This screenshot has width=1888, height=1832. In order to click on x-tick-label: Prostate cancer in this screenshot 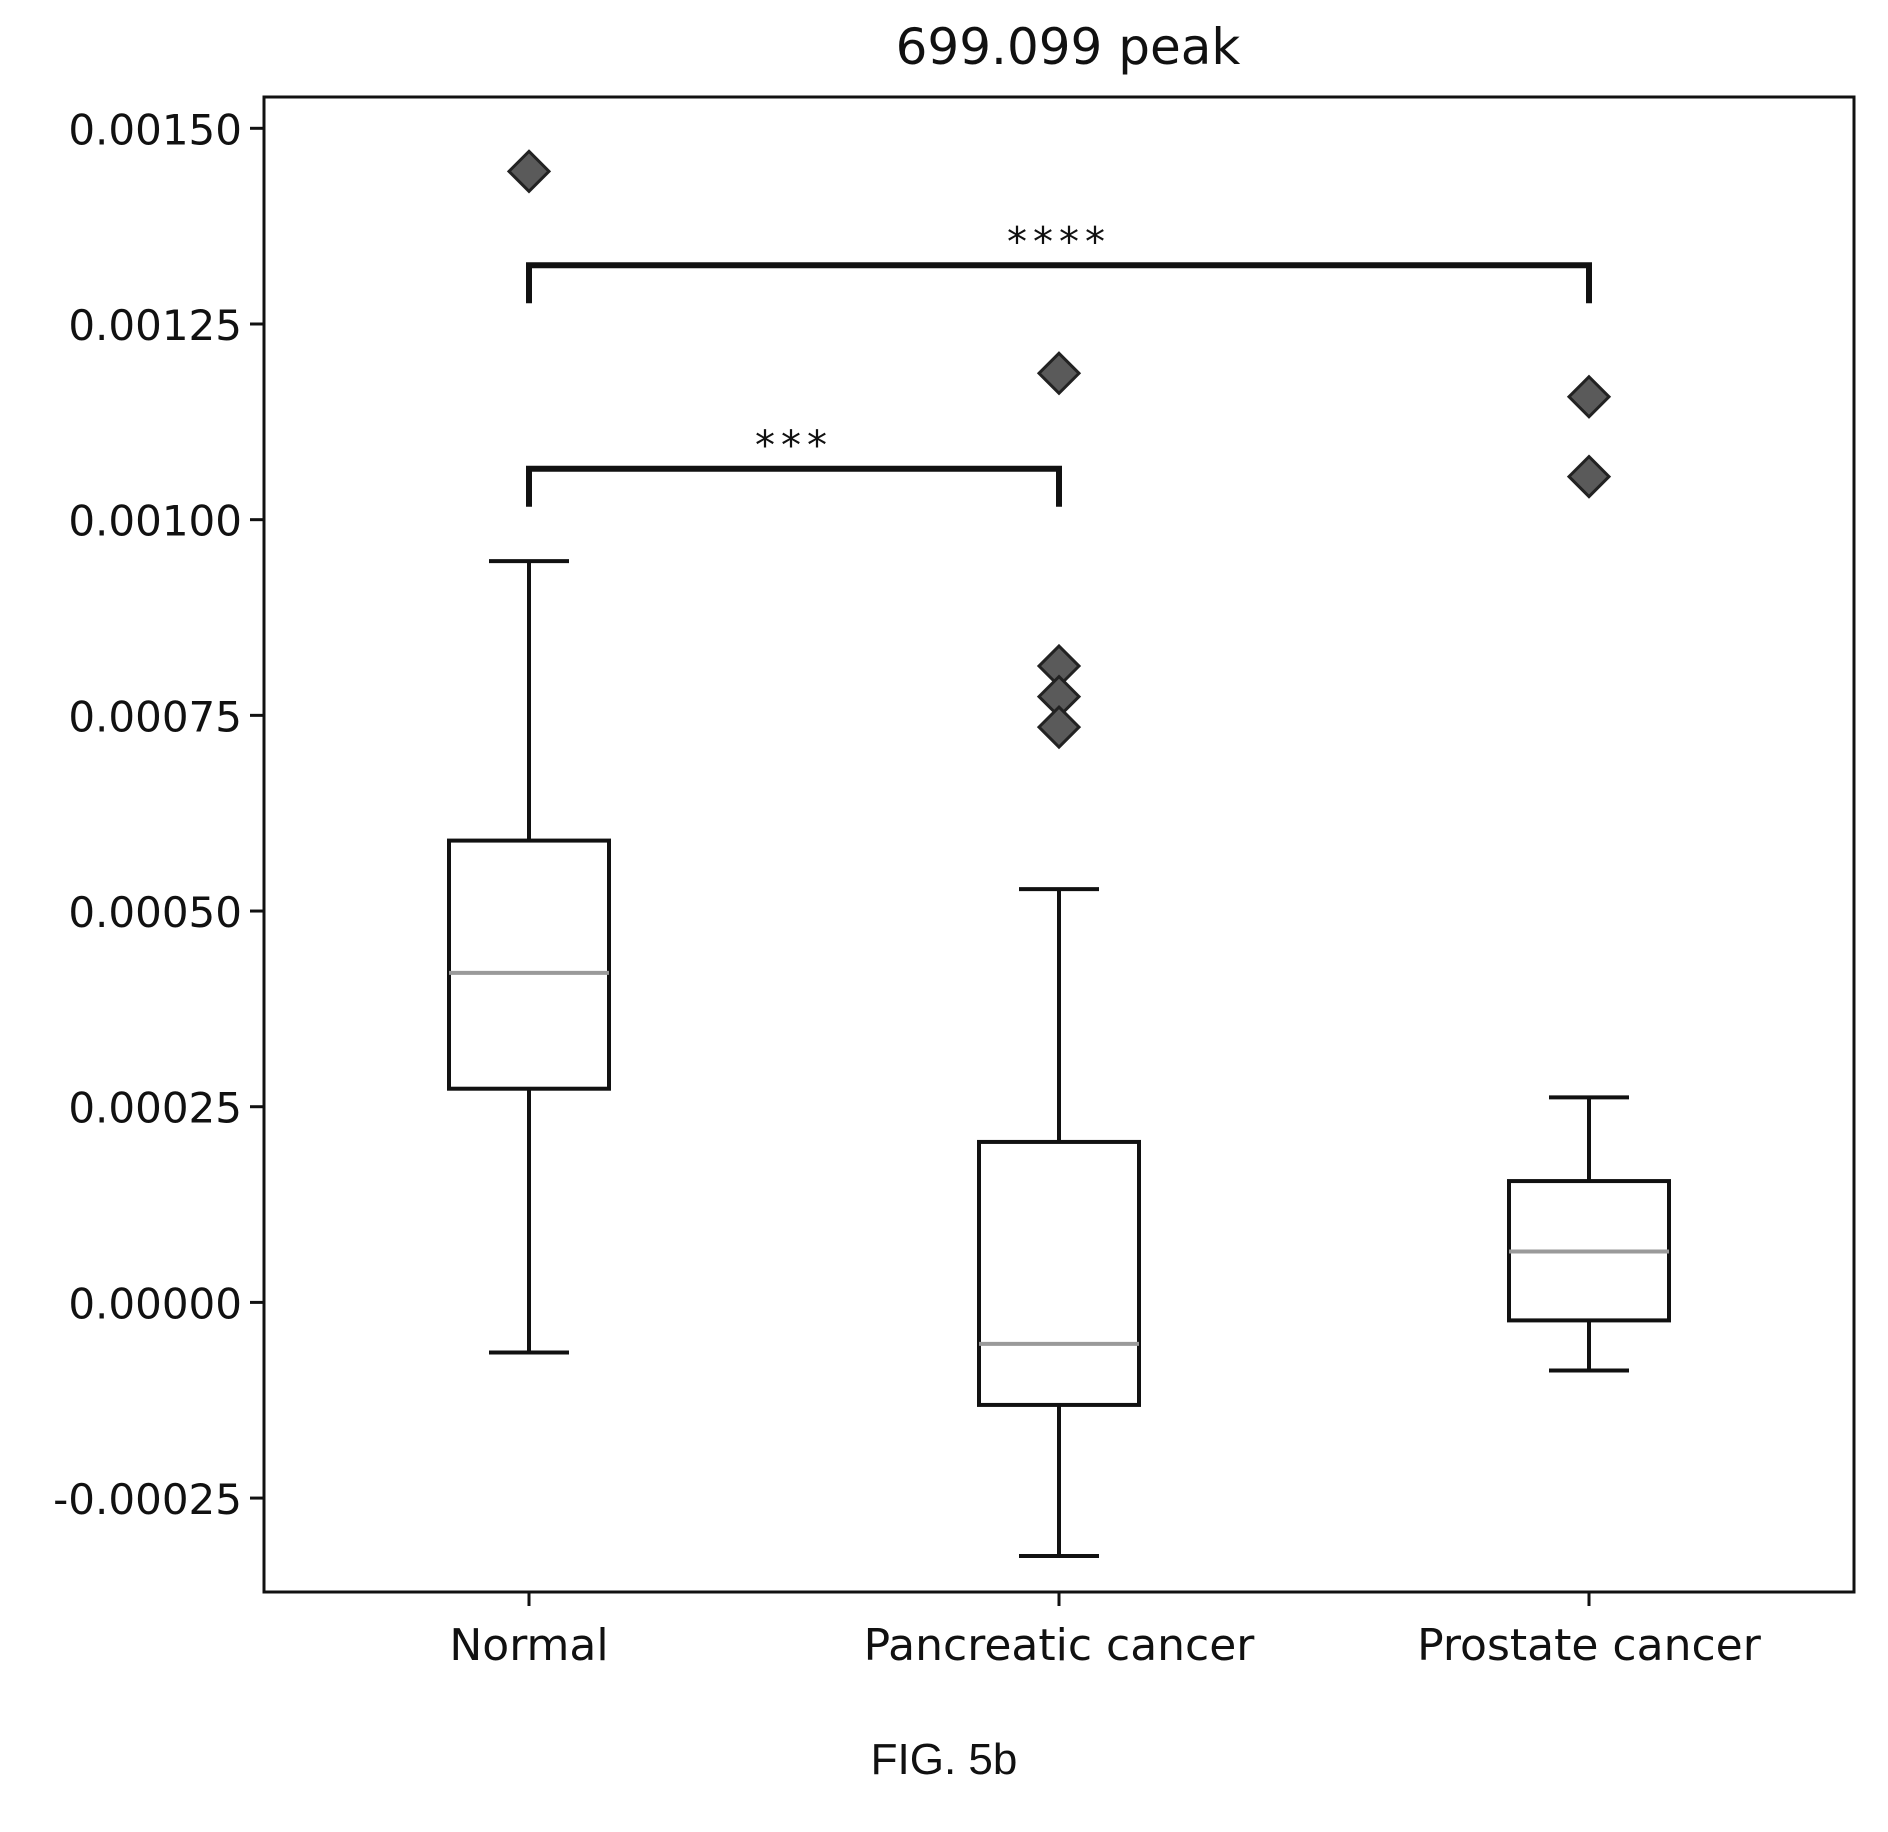, I will do `click(1589, 1645)`.